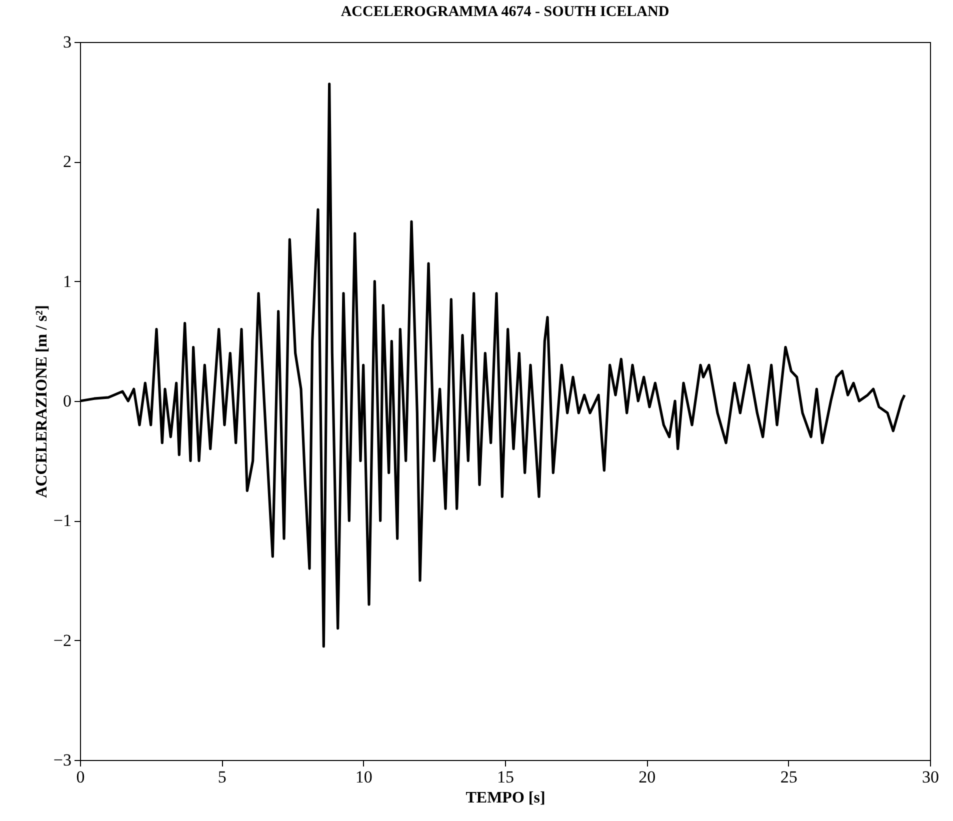  What do you see at coordinates (222, 777) in the screenshot?
I see `x-tick-label: 5` at bounding box center [222, 777].